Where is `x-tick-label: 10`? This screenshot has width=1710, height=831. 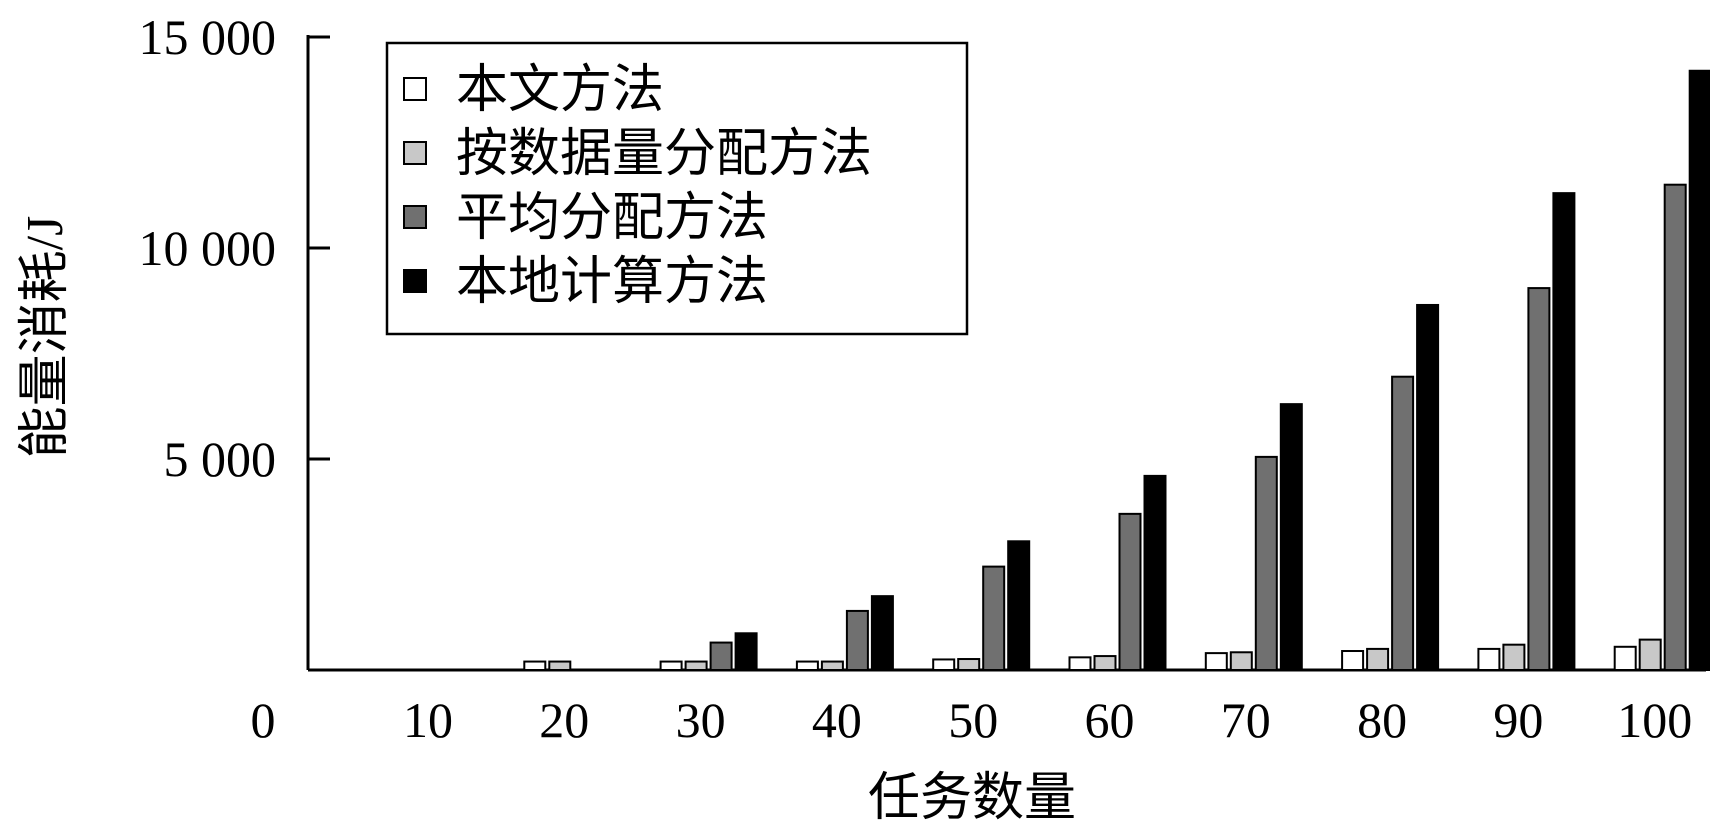 x-tick-label: 10 is located at coordinates (428, 720).